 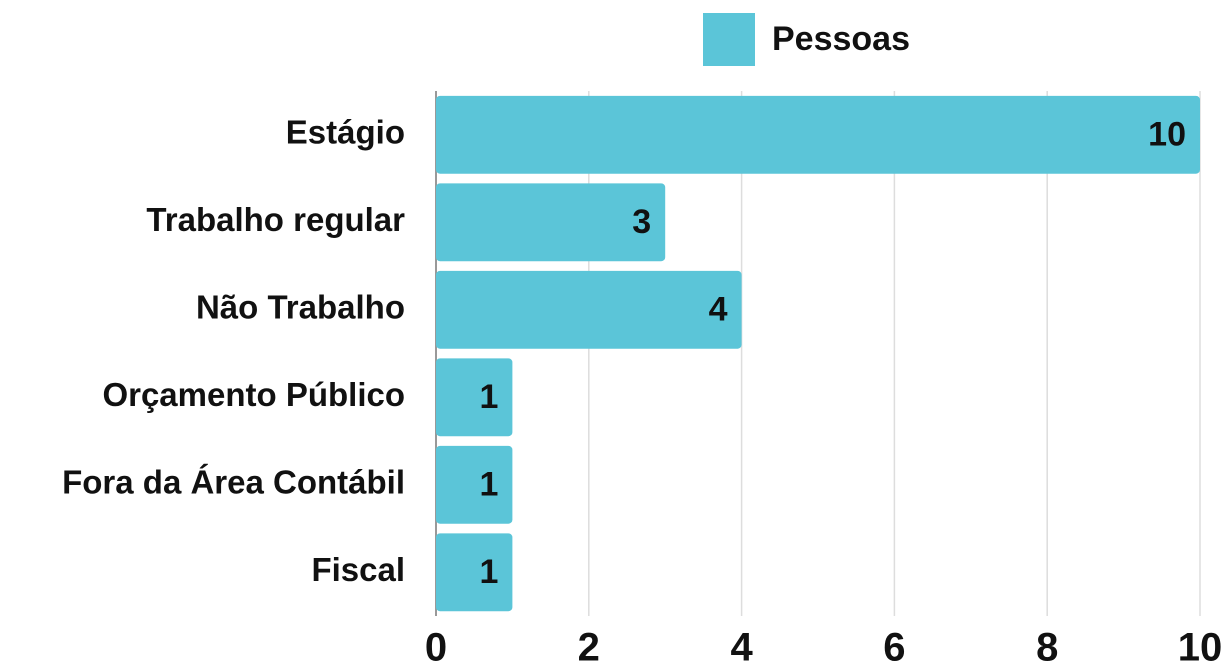 What do you see at coordinates (641, 222) in the screenshot?
I see `value-label: 3` at bounding box center [641, 222].